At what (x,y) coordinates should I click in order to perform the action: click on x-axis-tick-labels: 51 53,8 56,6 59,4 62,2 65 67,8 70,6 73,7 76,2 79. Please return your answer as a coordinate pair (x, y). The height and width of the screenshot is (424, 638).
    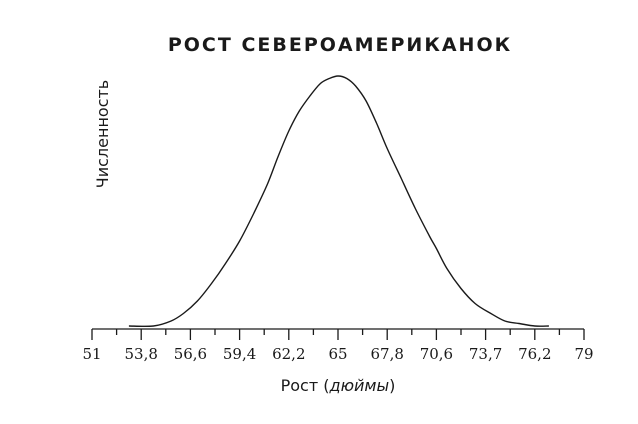
    Looking at the image, I should click on (337, 354).